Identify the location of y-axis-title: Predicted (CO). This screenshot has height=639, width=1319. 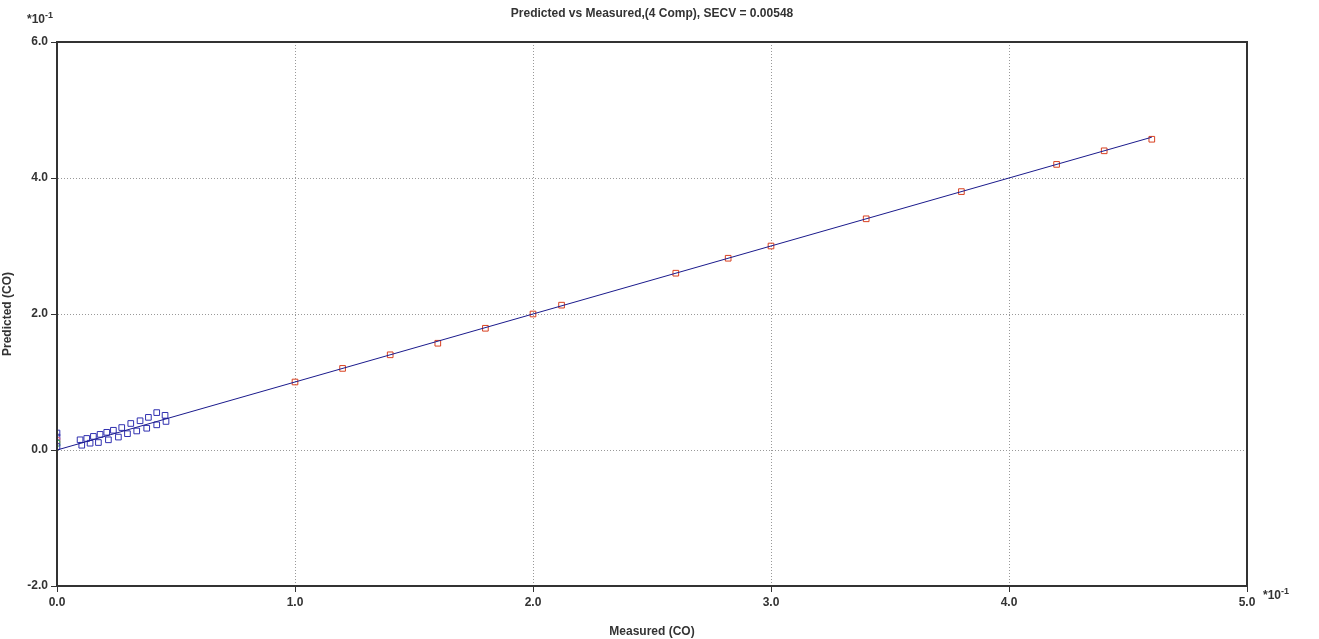
(7, 314).